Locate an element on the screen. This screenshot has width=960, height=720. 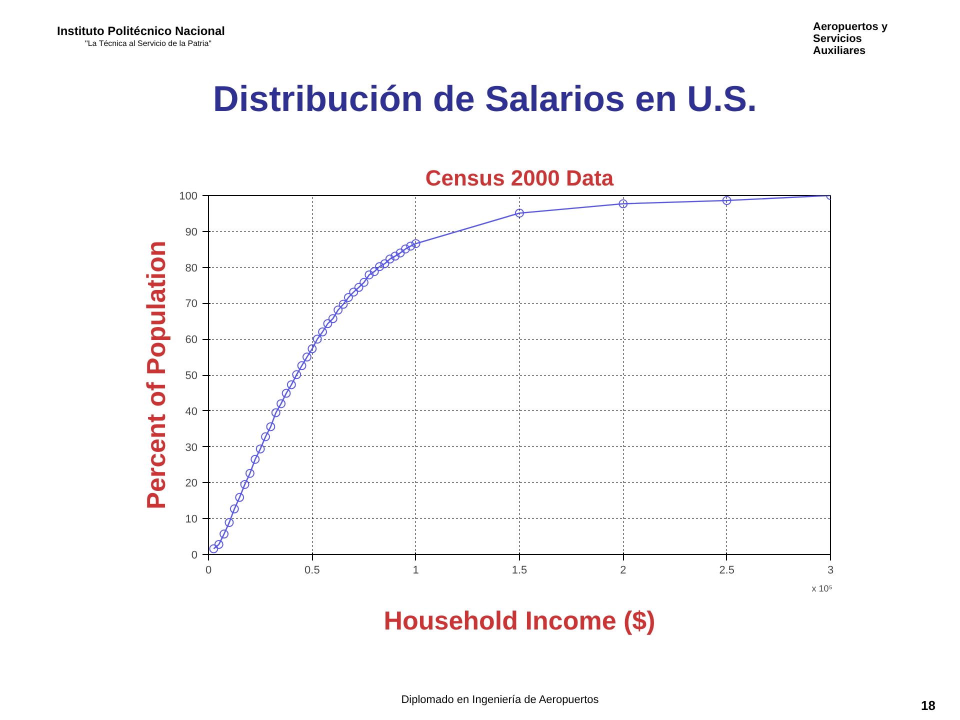
x-tick-label: 0 is located at coordinates (208, 570).